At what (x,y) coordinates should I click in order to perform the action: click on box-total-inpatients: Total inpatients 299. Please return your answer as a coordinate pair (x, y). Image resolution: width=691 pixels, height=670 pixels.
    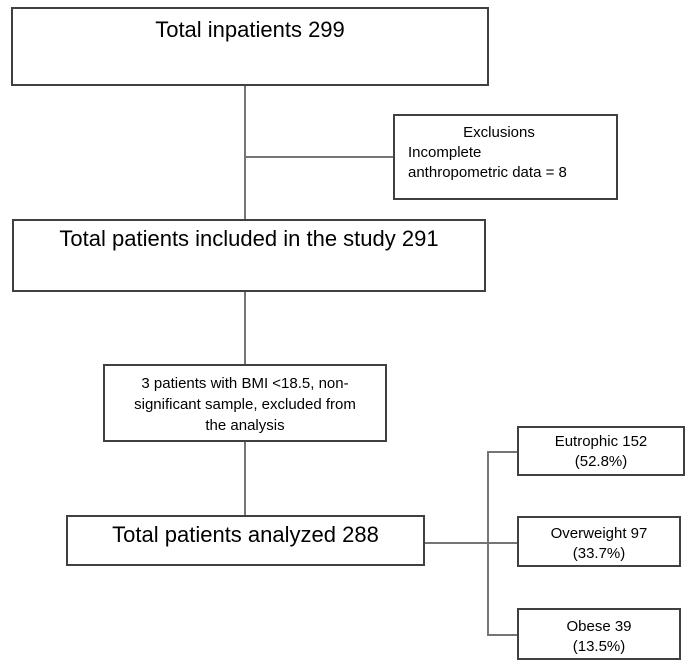
    Looking at the image, I should click on (250, 46).